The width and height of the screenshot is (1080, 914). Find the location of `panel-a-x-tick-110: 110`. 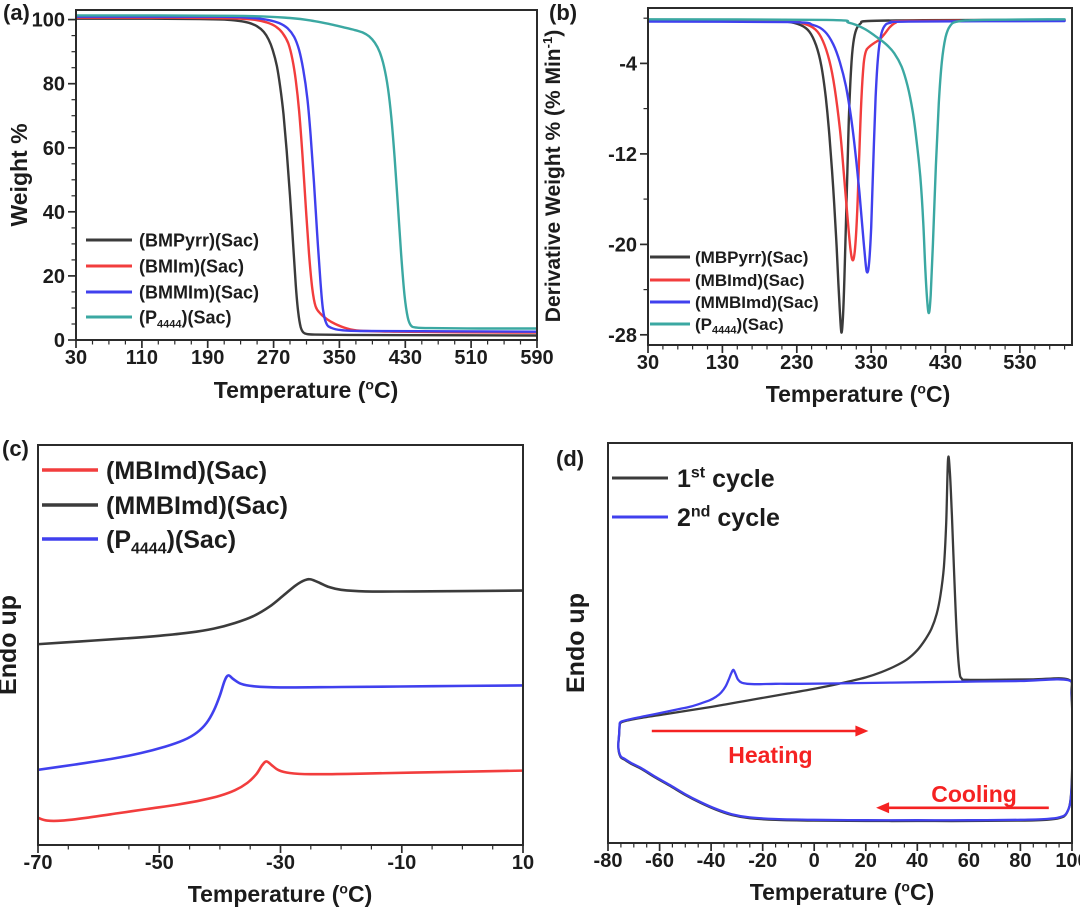

panel-a-x-tick-110: 110 is located at coordinates (142, 358).